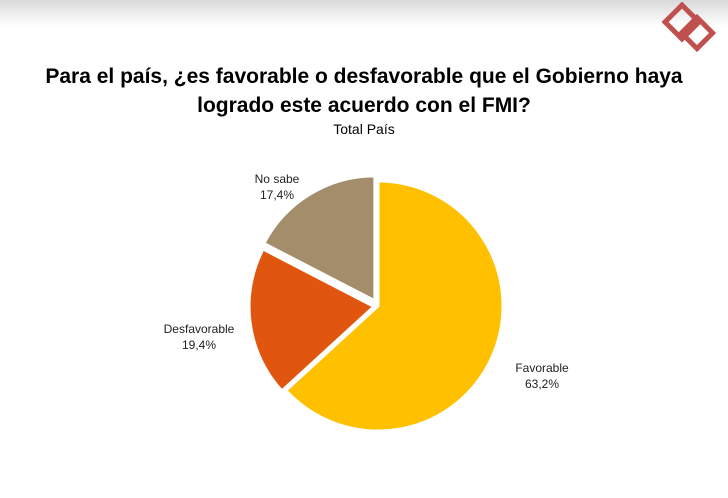 The image size is (728, 498). I want to click on title-line-2: logrado este acuerdo con el FMI?, so click(364, 105).